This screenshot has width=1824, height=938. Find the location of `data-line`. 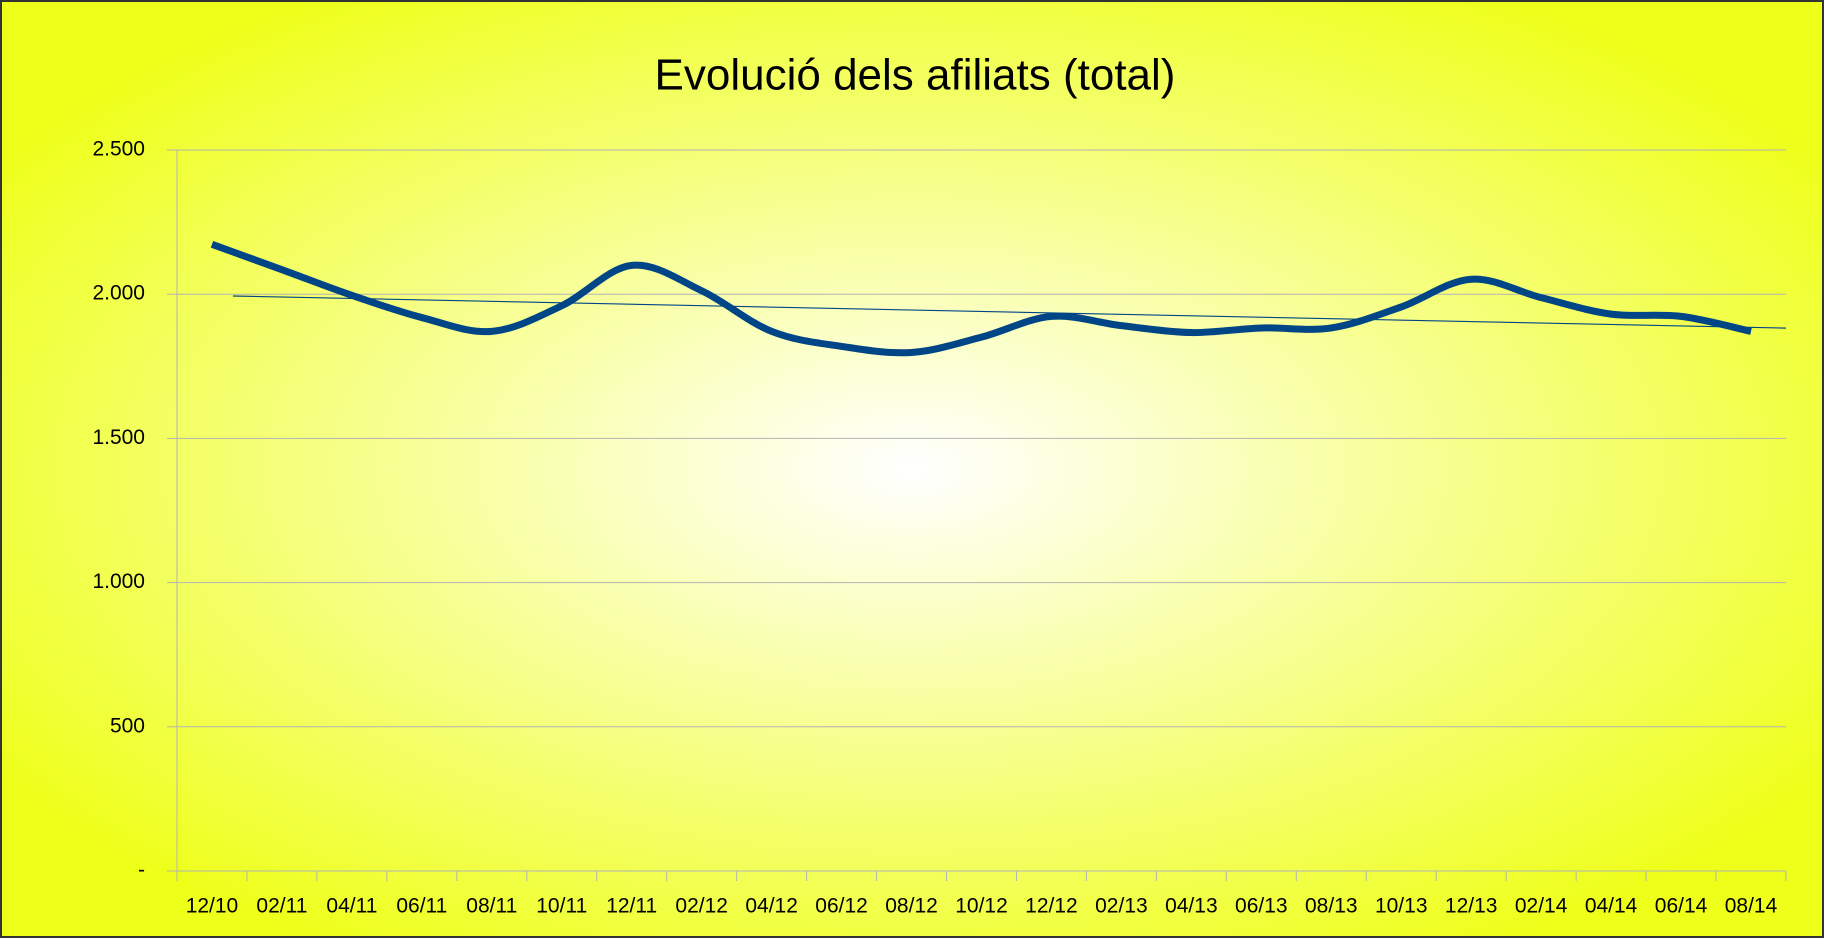

data-line is located at coordinates (981, 299).